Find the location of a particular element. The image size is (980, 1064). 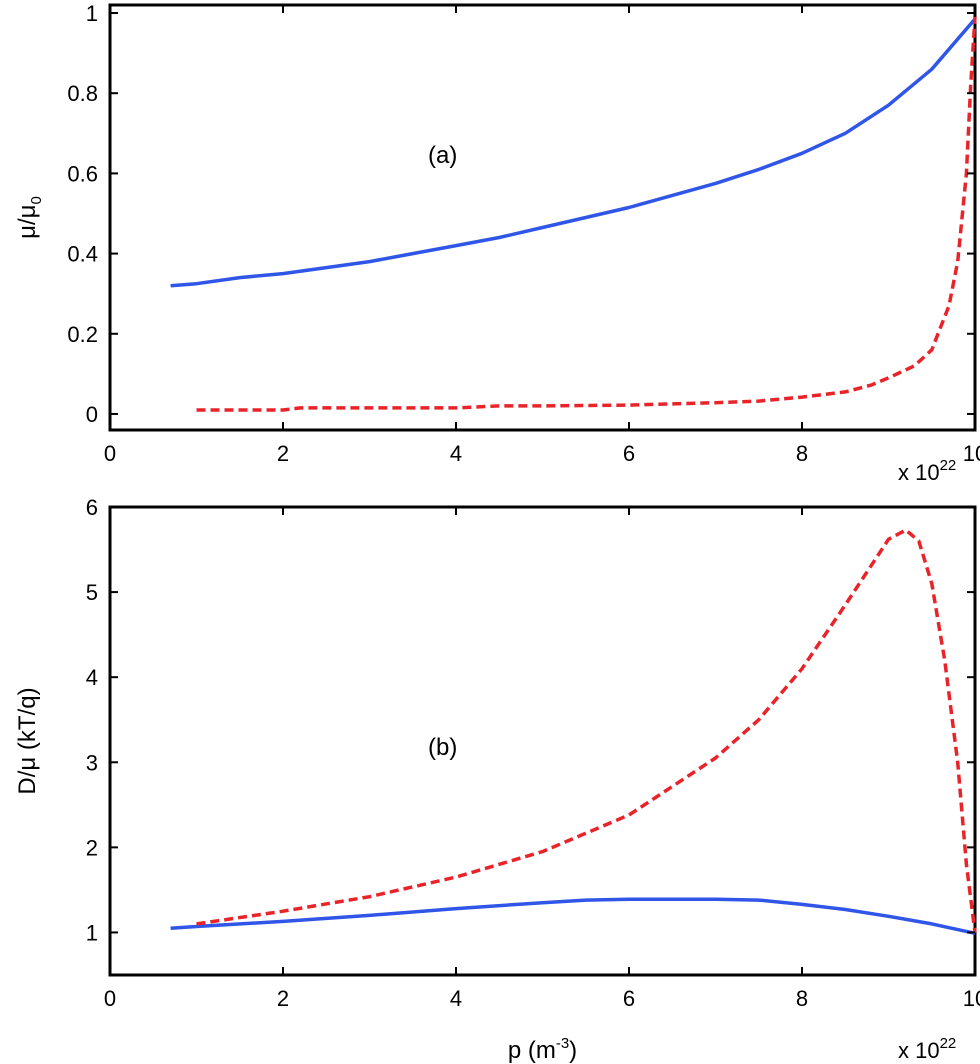

y-tick-label-b-1: 2 is located at coordinates (92, 847).